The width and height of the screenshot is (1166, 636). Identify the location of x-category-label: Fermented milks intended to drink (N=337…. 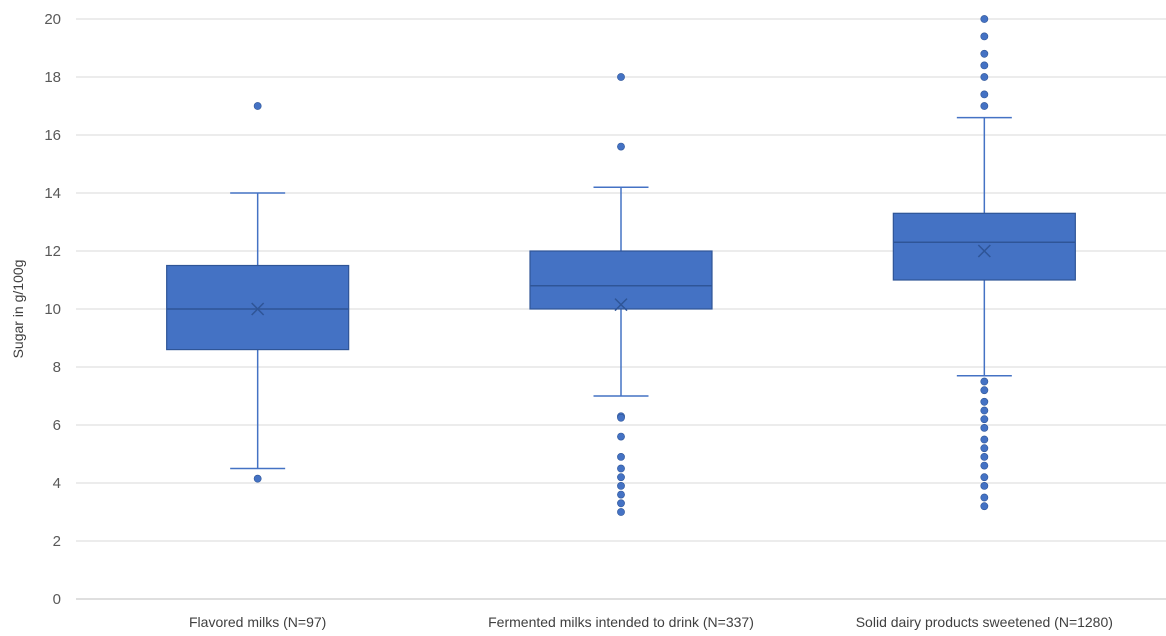
(621, 622).